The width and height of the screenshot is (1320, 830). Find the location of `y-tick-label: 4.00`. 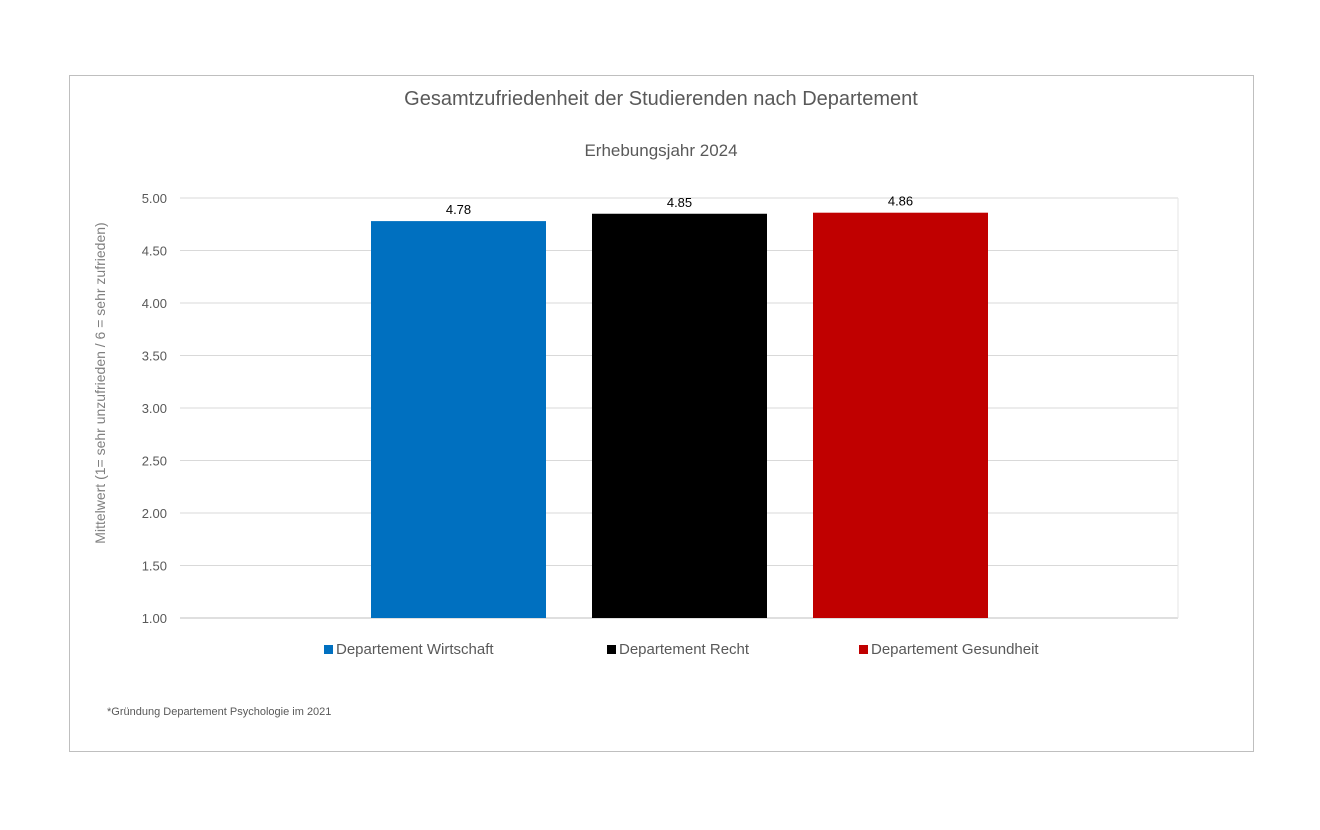

y-tick-label: 4.00 is located at coordinates (154, 303).